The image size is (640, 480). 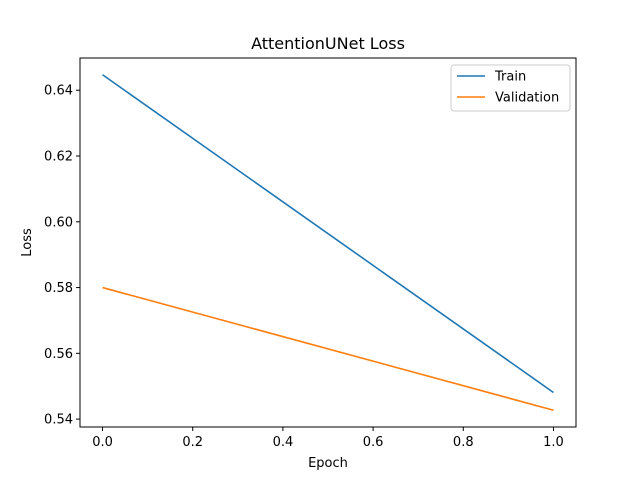 What do you see at coordinates (510, 88) in the screenshot?
I see `legend: Train Validation` at bounding box center [510, 88].